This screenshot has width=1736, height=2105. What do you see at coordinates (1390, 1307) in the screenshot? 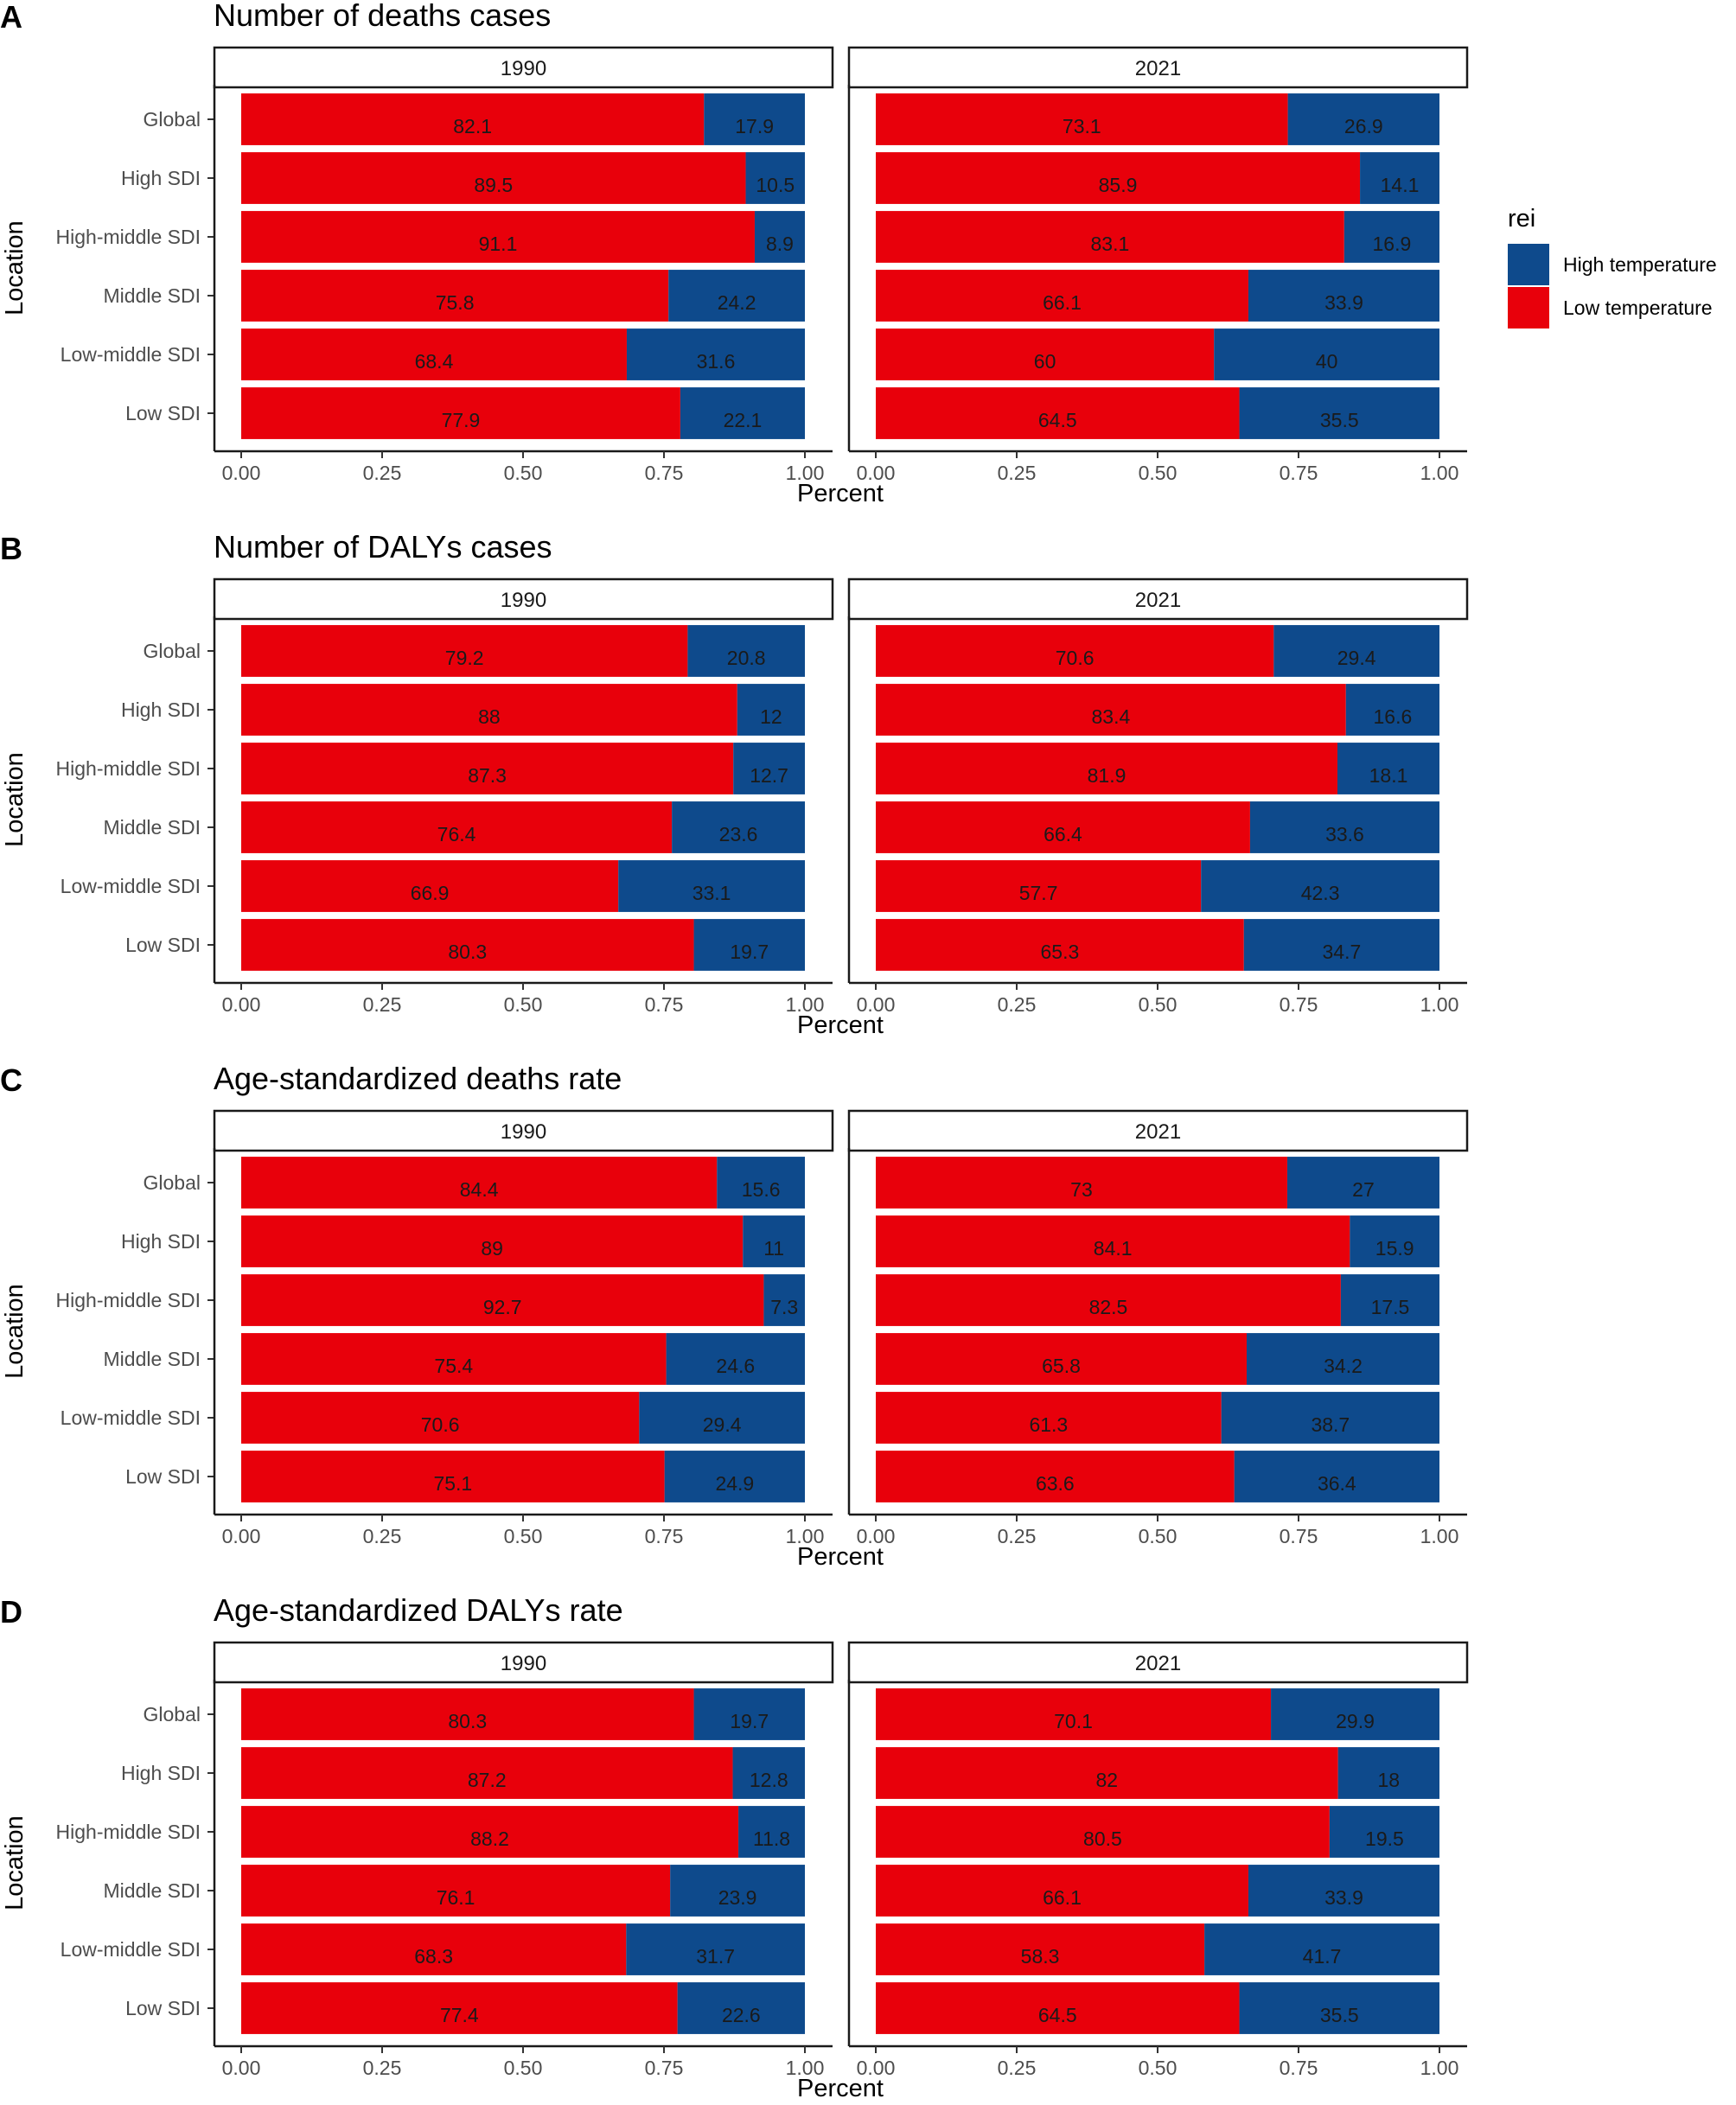
I see `data-label-high-temperature: 17.5` at bounding box center [1390, 1307].